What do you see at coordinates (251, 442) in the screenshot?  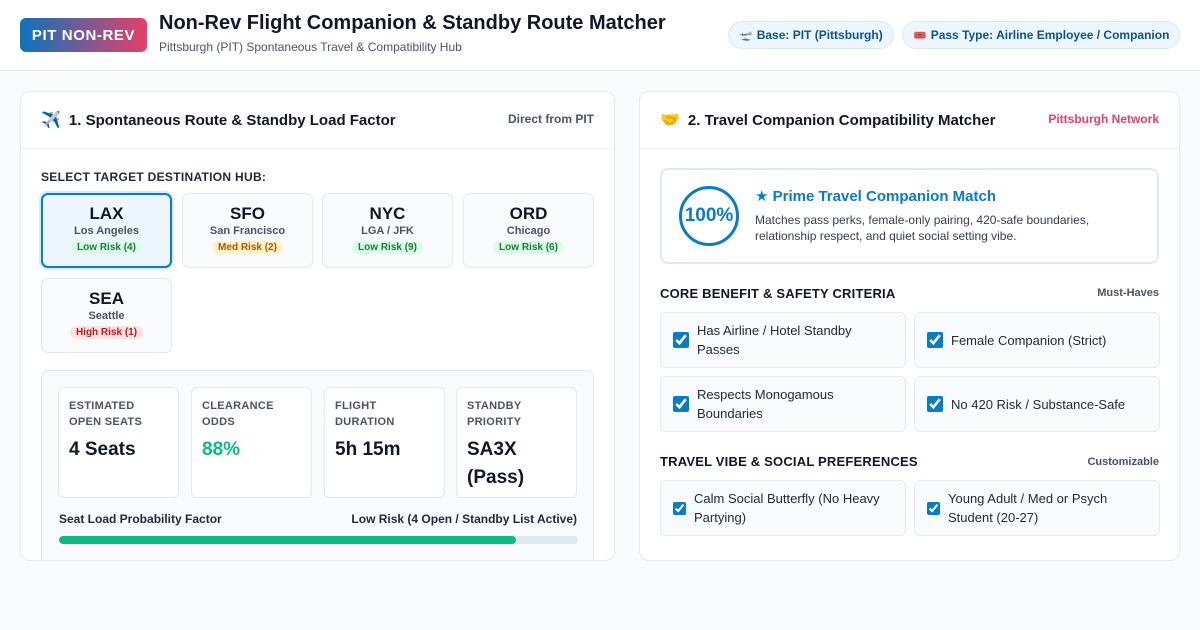 I see `stat-clearance-odds: CLEARANCE ODDS 88%` at bounding box center [251, 442].